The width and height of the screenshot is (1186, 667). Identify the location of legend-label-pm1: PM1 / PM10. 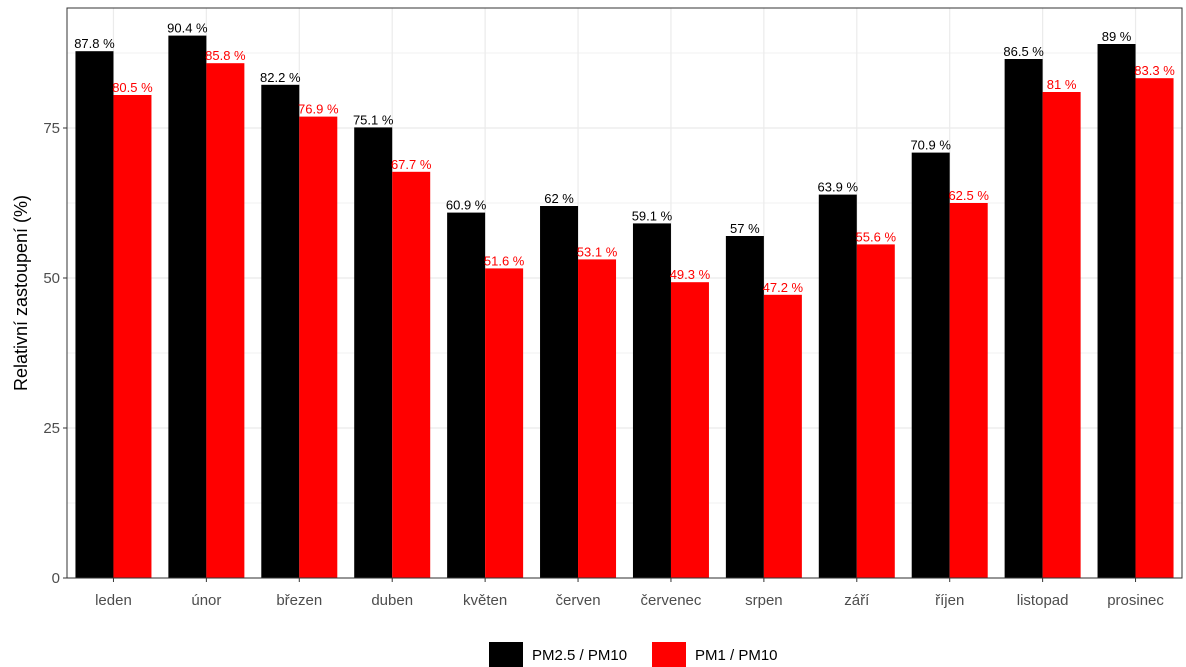
(736, 655).